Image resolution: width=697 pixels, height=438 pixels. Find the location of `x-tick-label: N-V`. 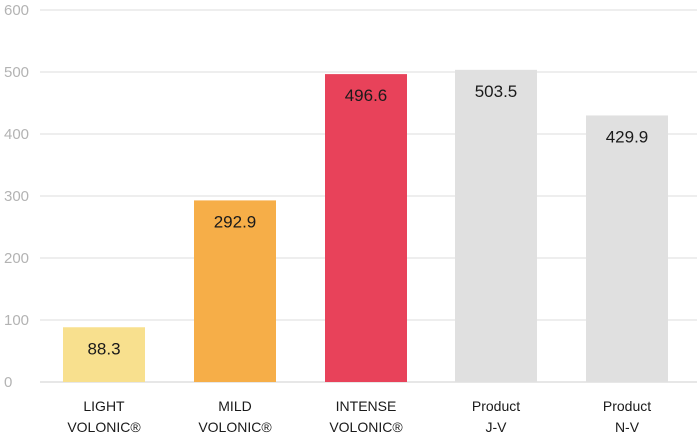

x-tick-label: N-V is located at coordinates (627, 427).